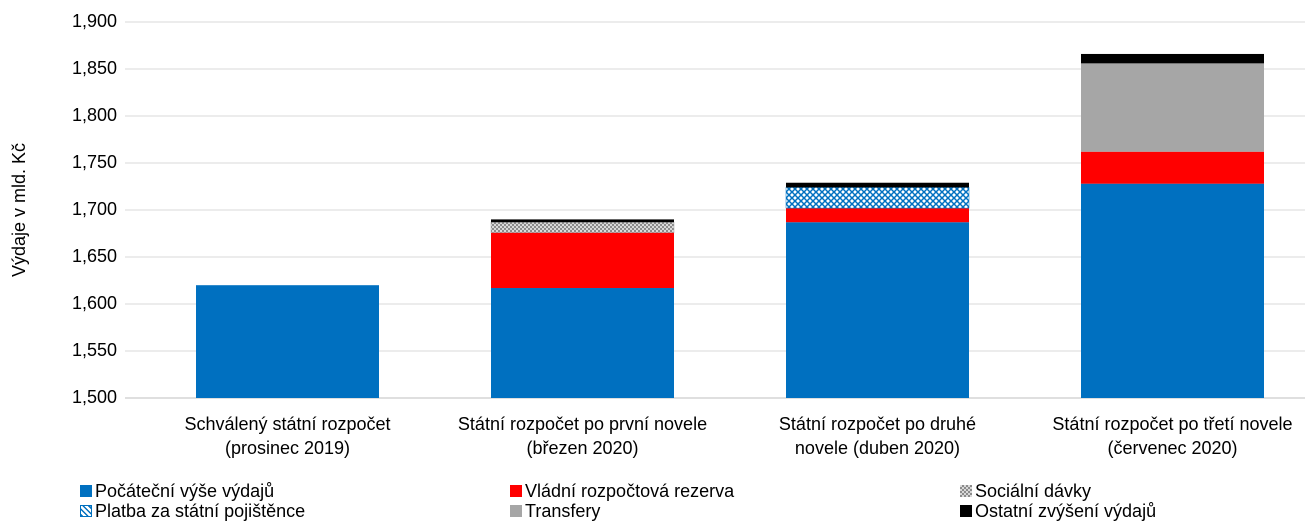 This screenshot has width=1311, height=524. What do you see at coordinates (94, 256) in the screenshot?
I see `y-tick-label: 1,650` at bounding box center [94, 256].